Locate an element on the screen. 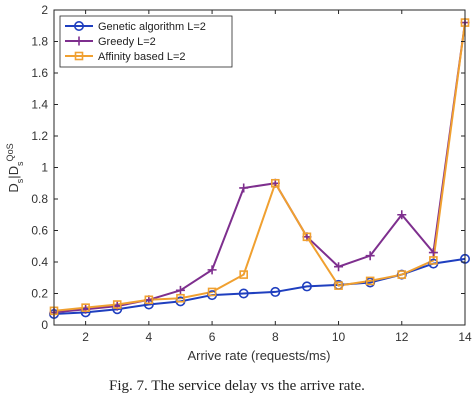 The width and height of the screenshot is (474, 402). x-tick-label: 2 is located at coordinates (85, 337).